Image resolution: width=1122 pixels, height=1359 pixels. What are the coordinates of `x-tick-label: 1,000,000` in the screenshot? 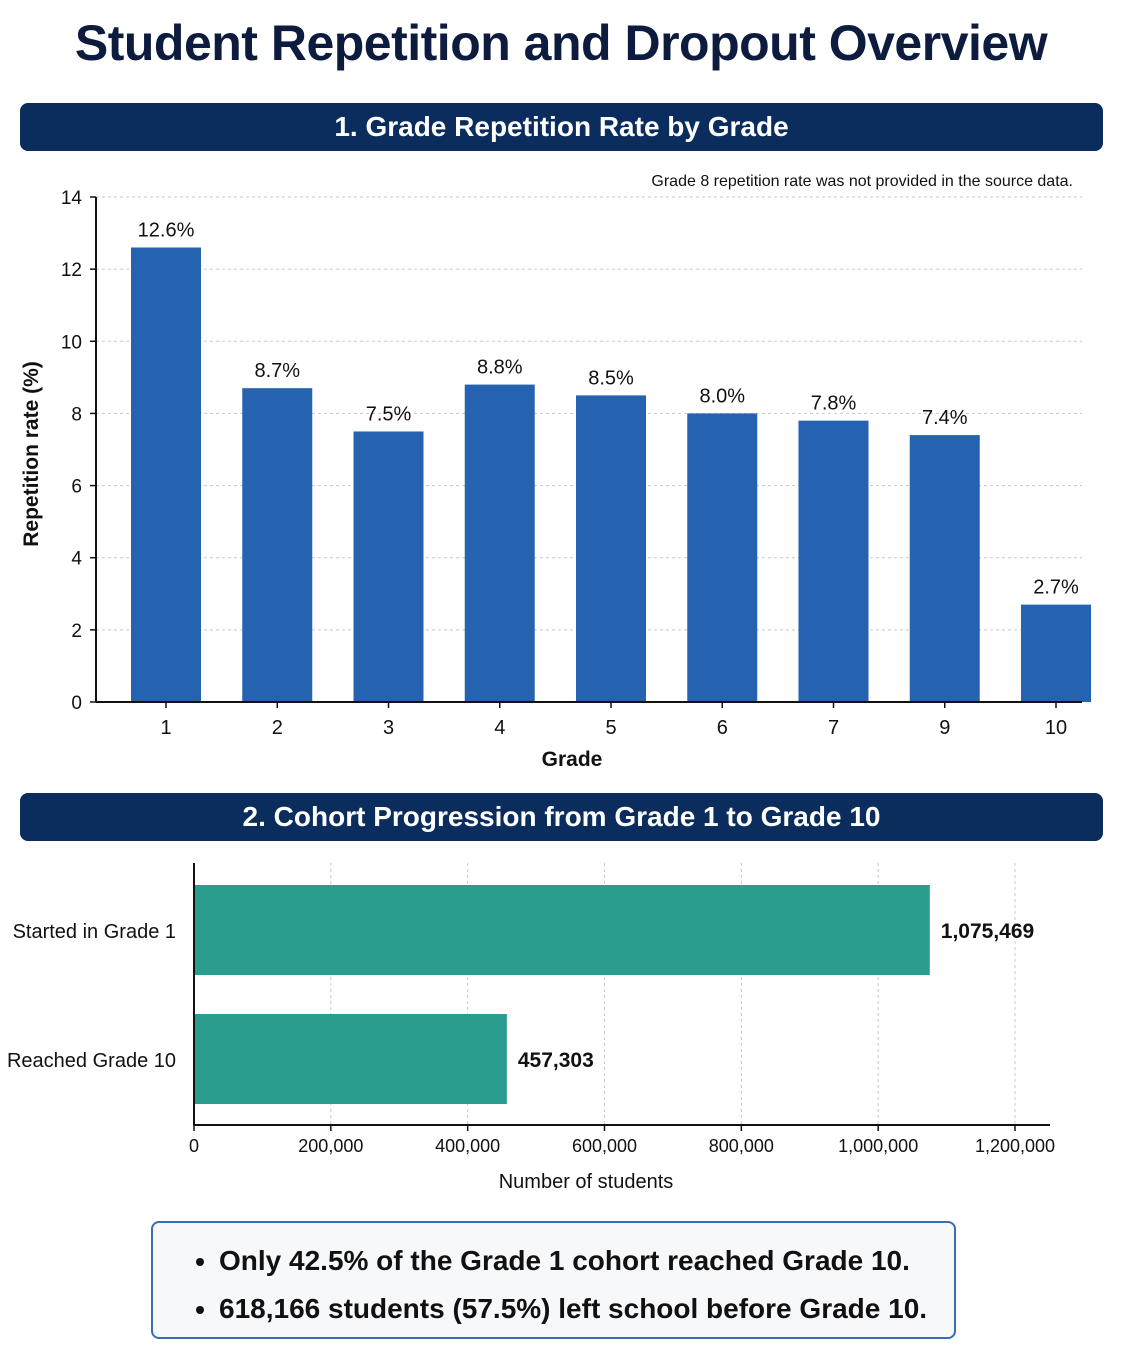 It's located at (878, 1146).